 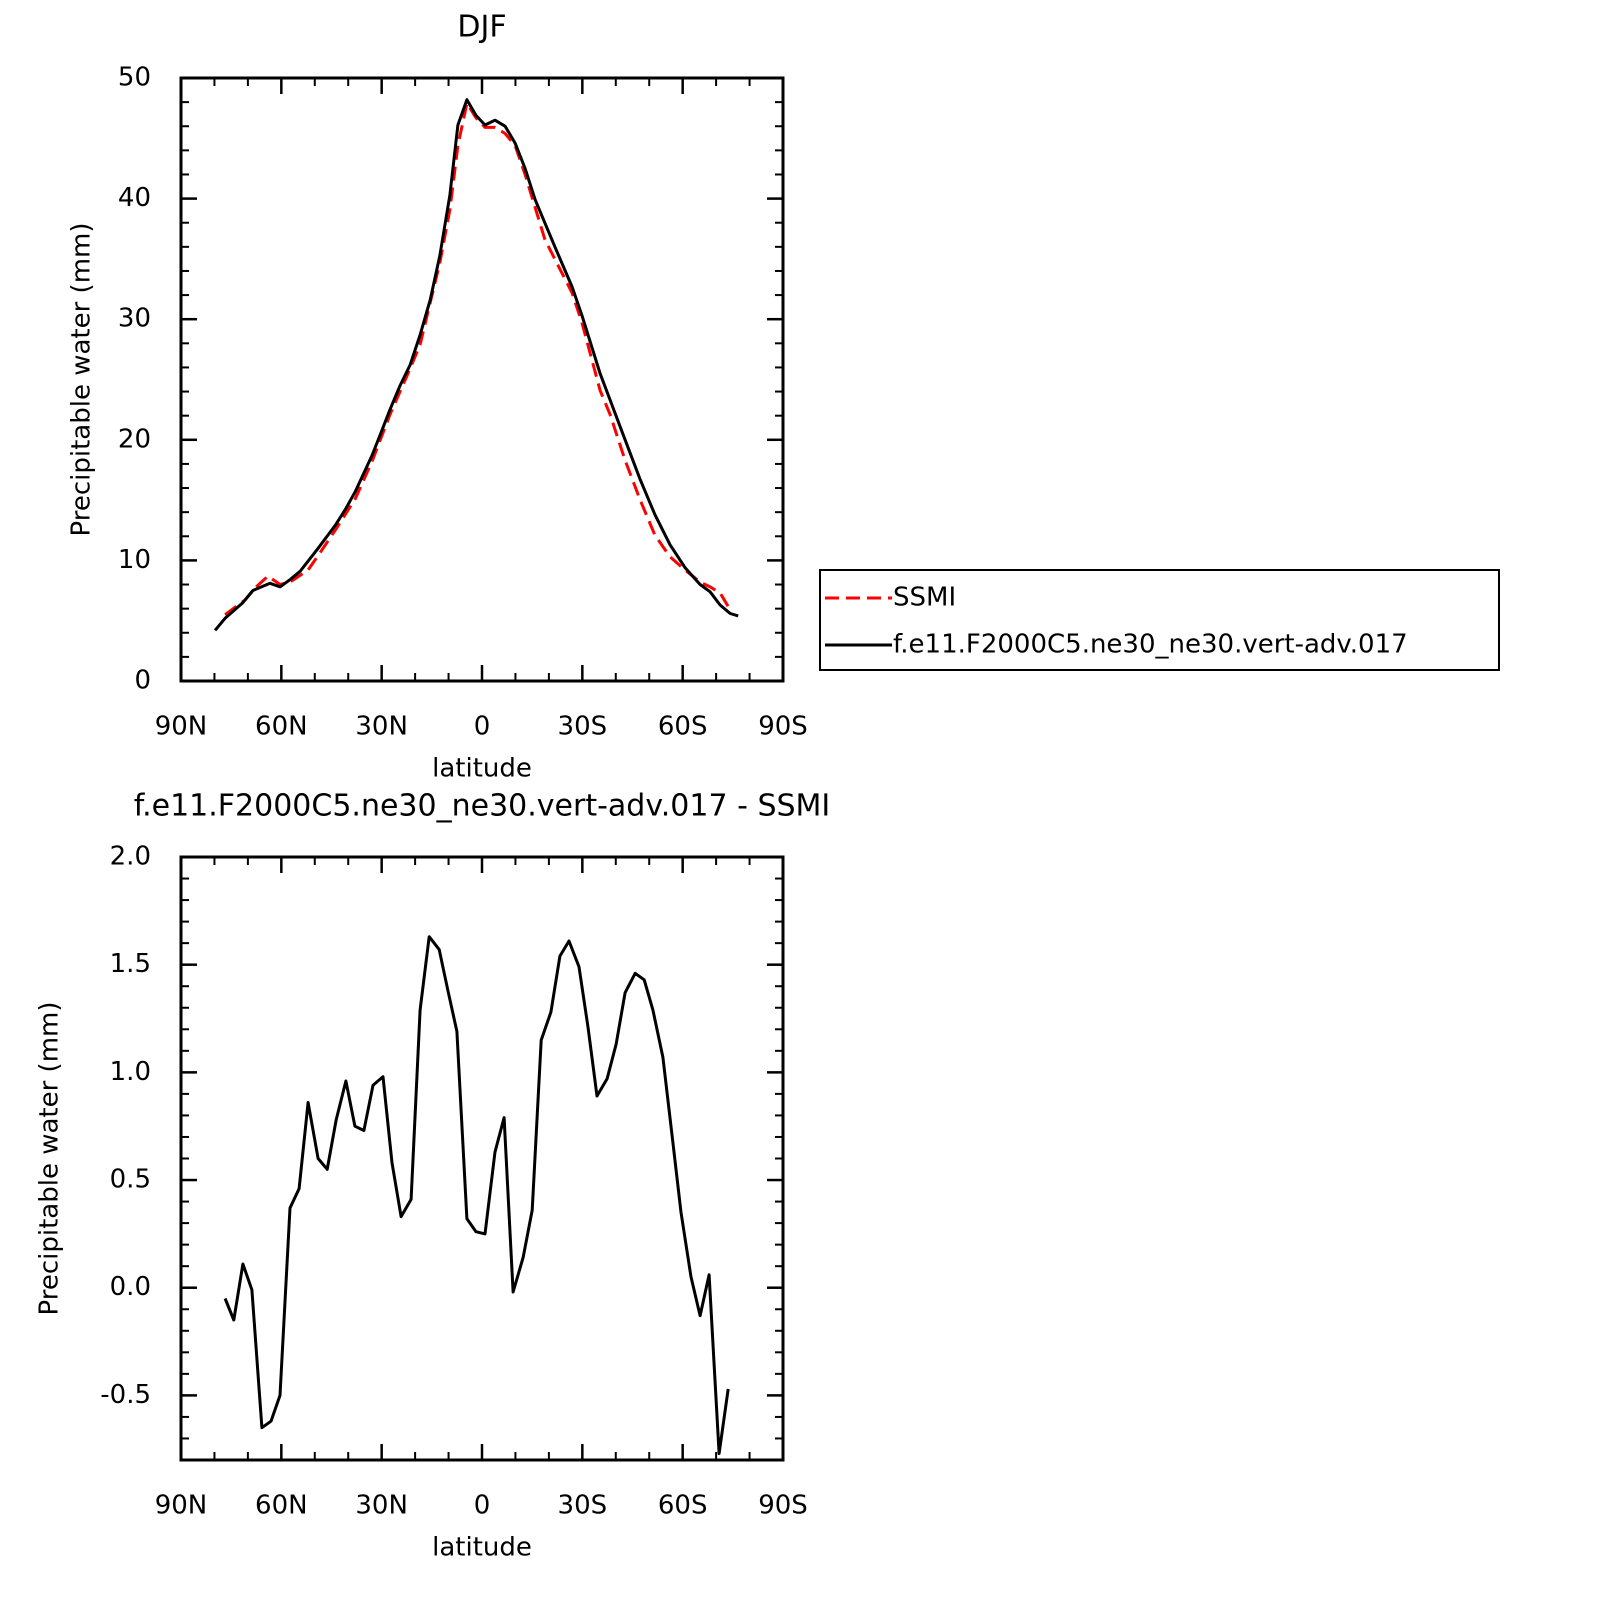 I want to click on y-tick-label: 0.0, so click(x=130, y=1287).